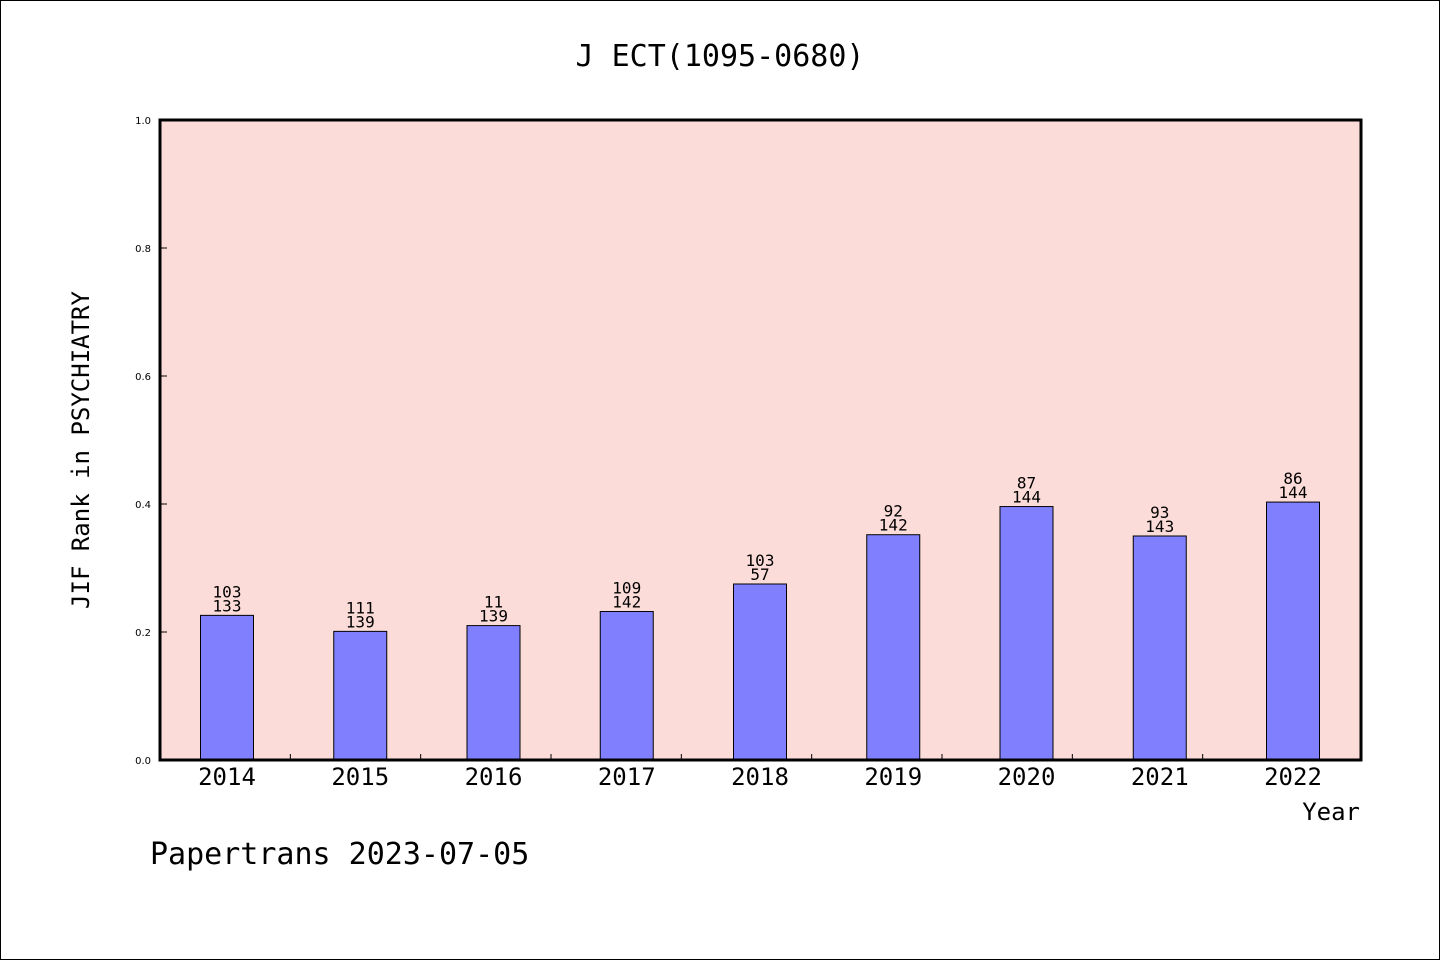 This screenshot has height=960, width=1440. I want to click on bar-label-bottom-2018: 57, so click(759, 574).